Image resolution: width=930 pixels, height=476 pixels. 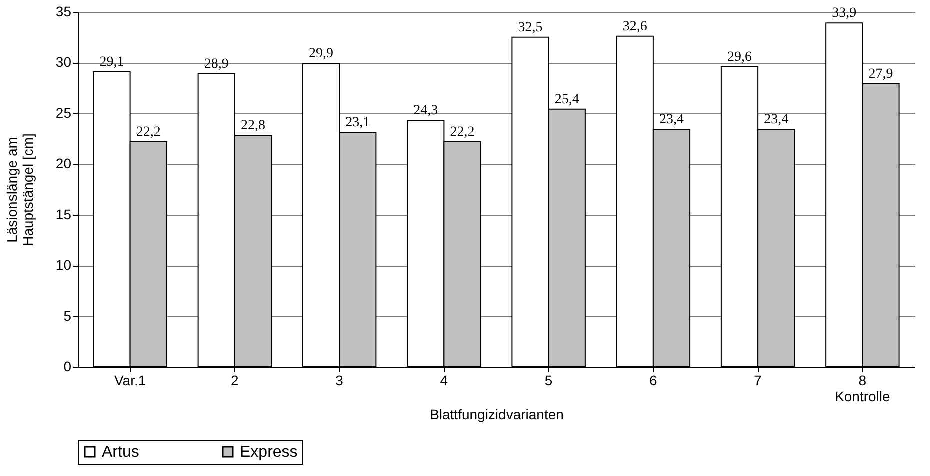 I want to click on data-label: 25,4, so click(x=567, y=100).